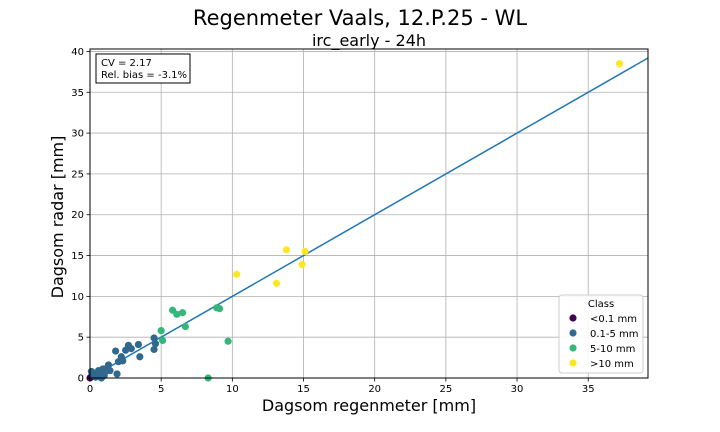 The width and height of the screenshot is (720, 432). I want to click on bias-value: Rel. bias = -3.1%, so click(144, 75).